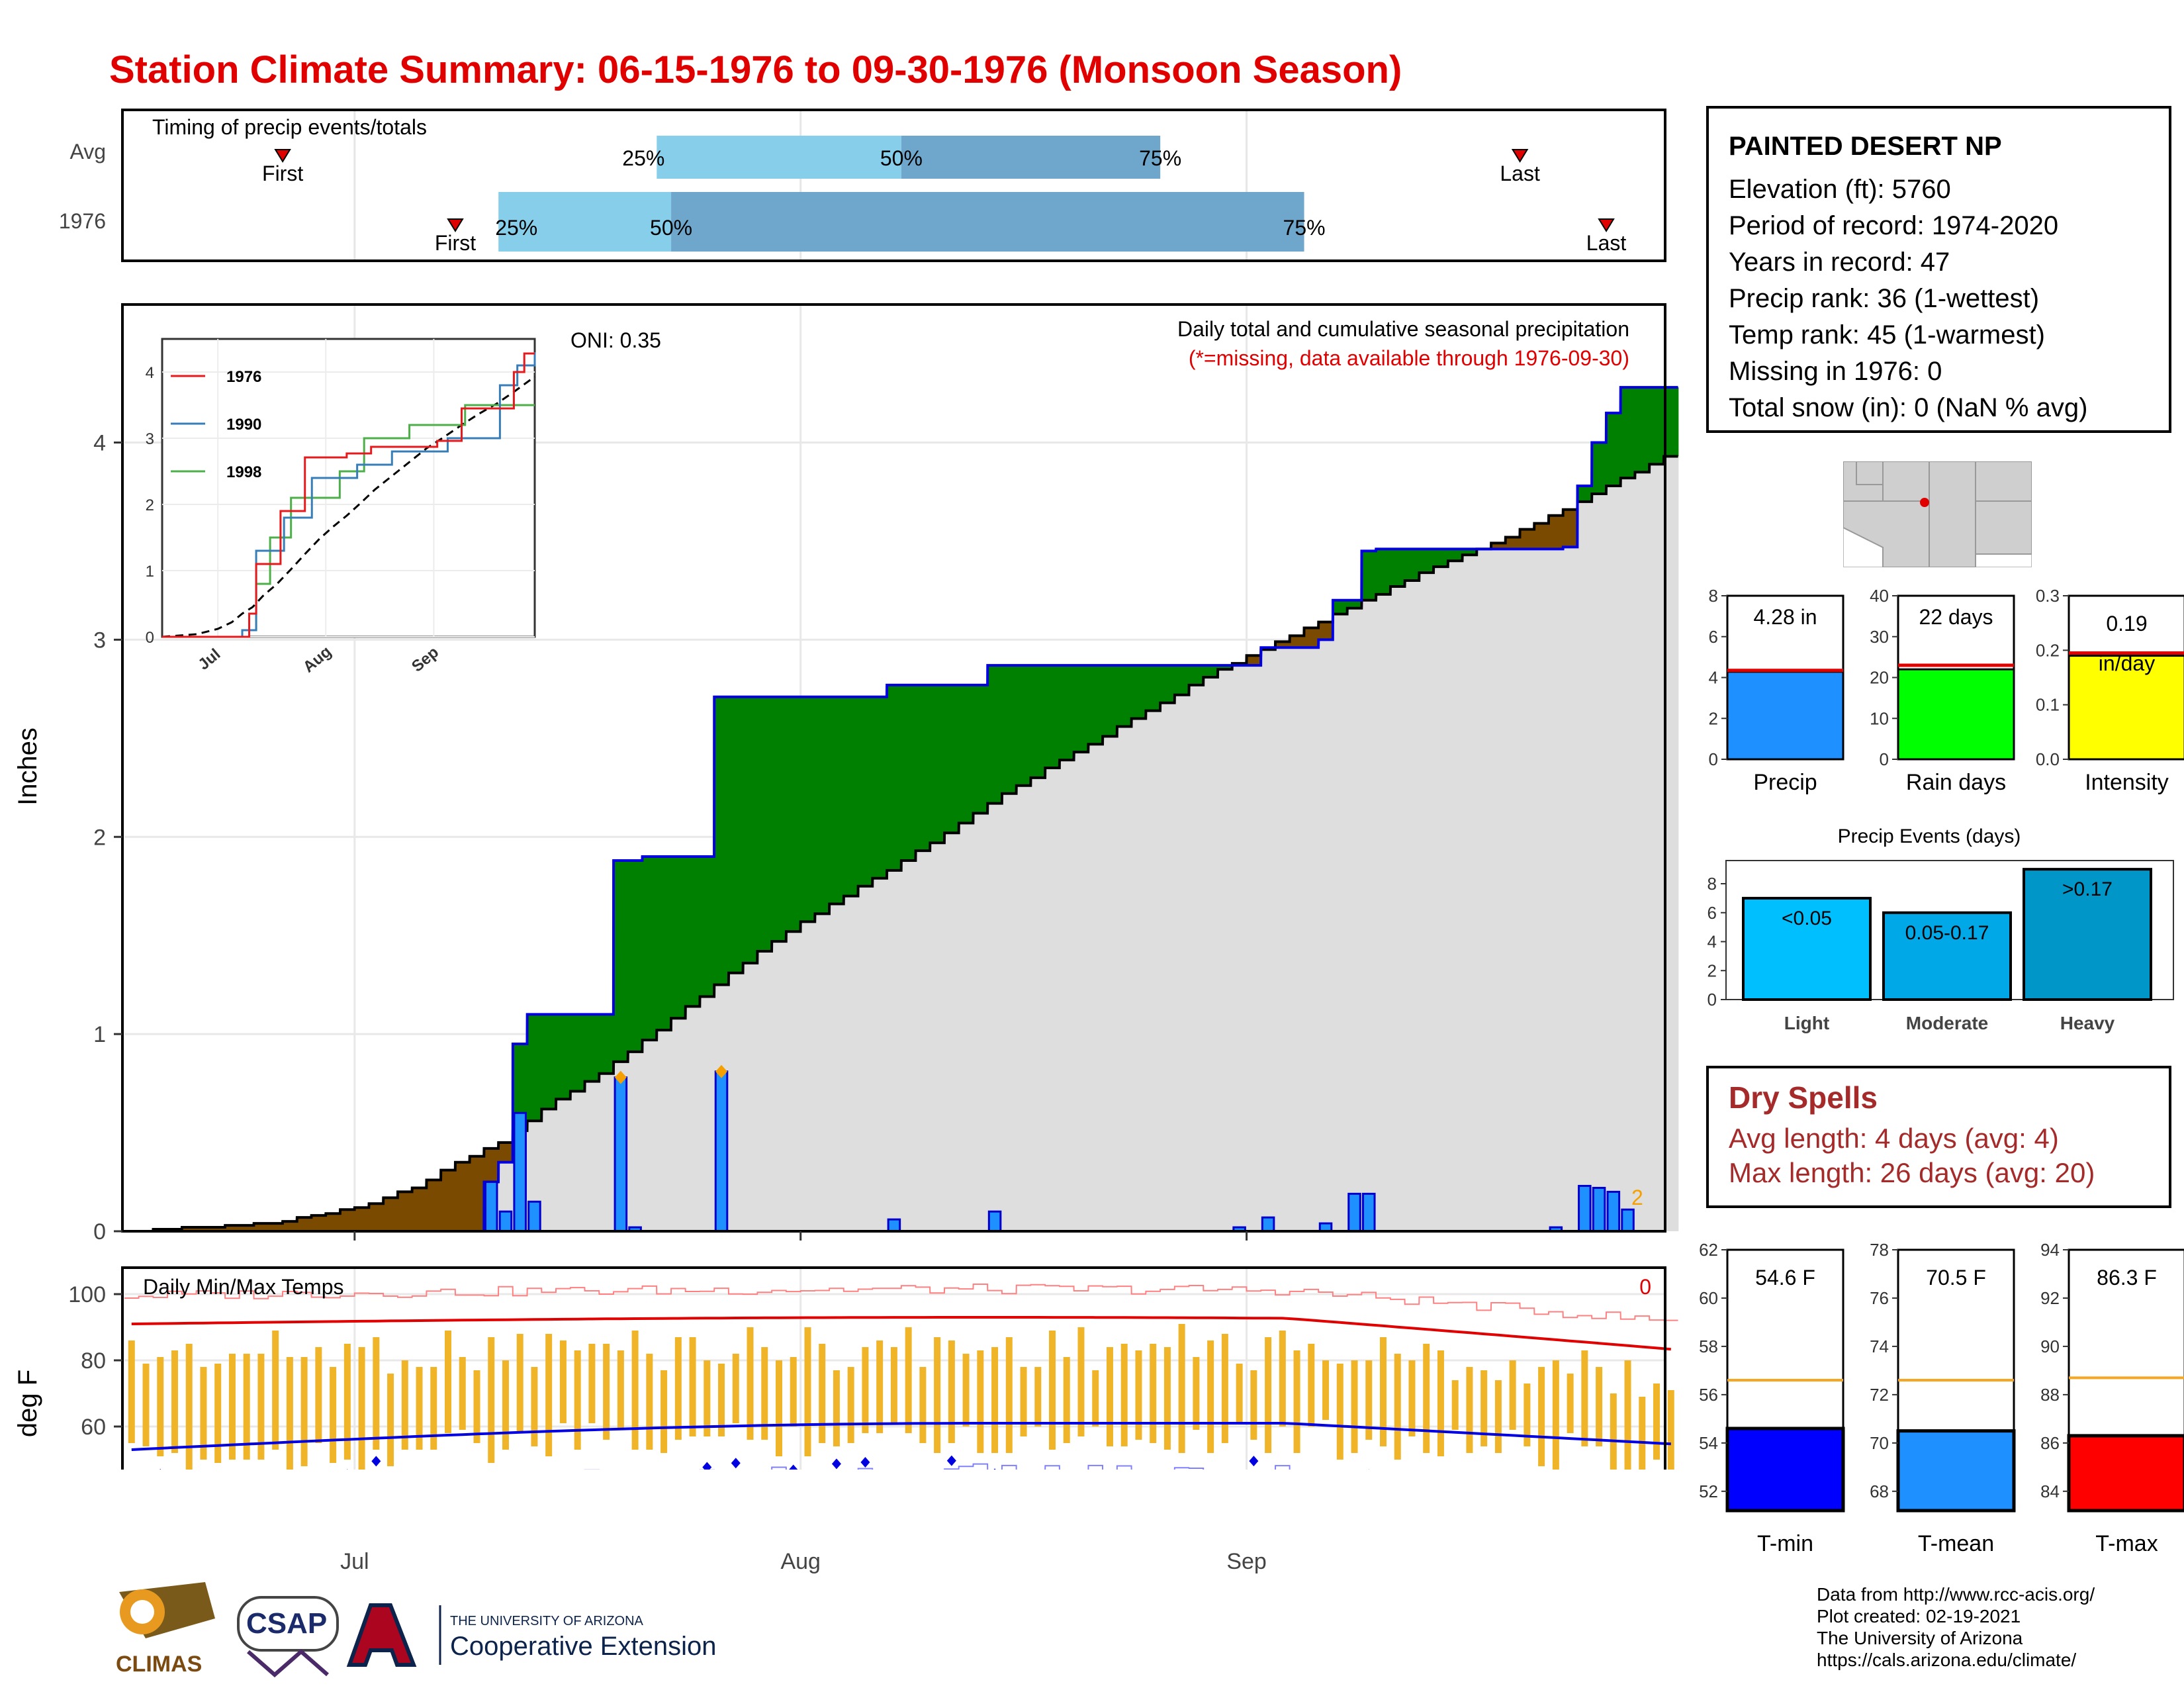 This screenshot has width=2184, height=1688. Describe the element at coordinates (901, 1436) in the screenshot. I see `temps-normal-min-line` at that location.